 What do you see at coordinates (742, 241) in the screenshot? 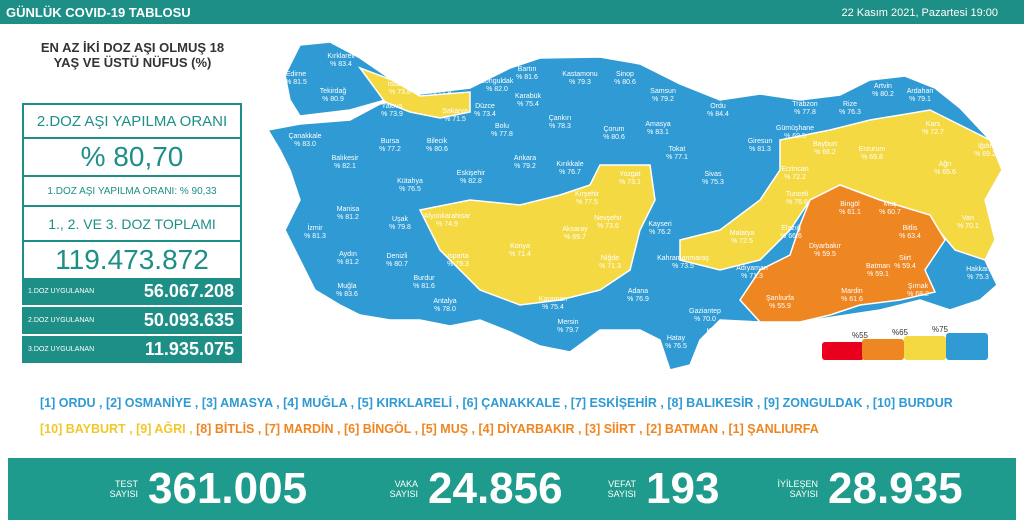
I see `province-rate: % 72.5` at bounding box center [742, 241].